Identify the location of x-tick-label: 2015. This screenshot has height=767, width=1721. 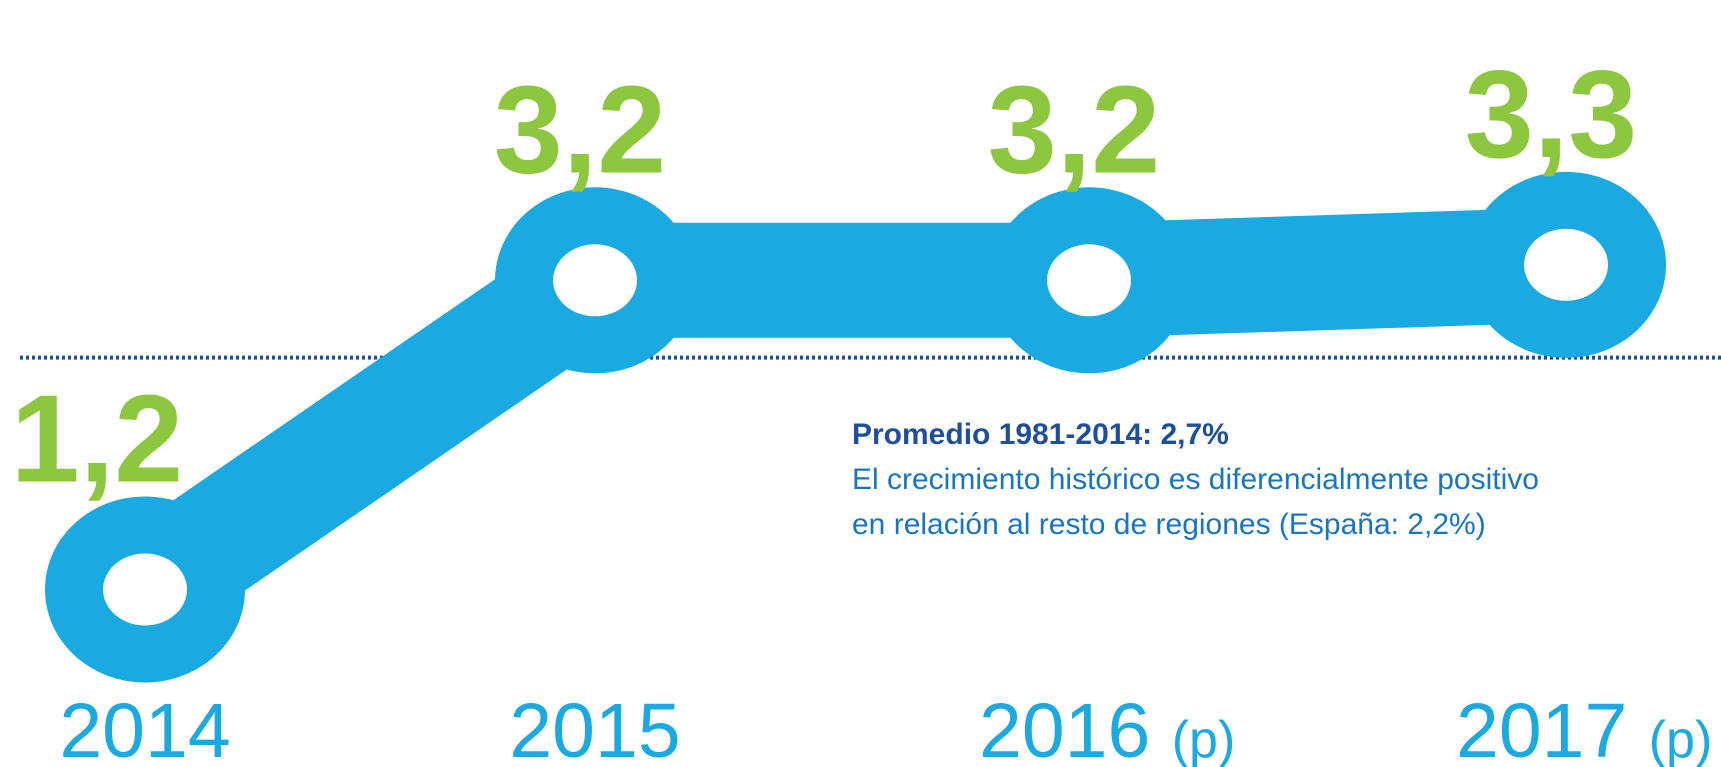
(594, 727).